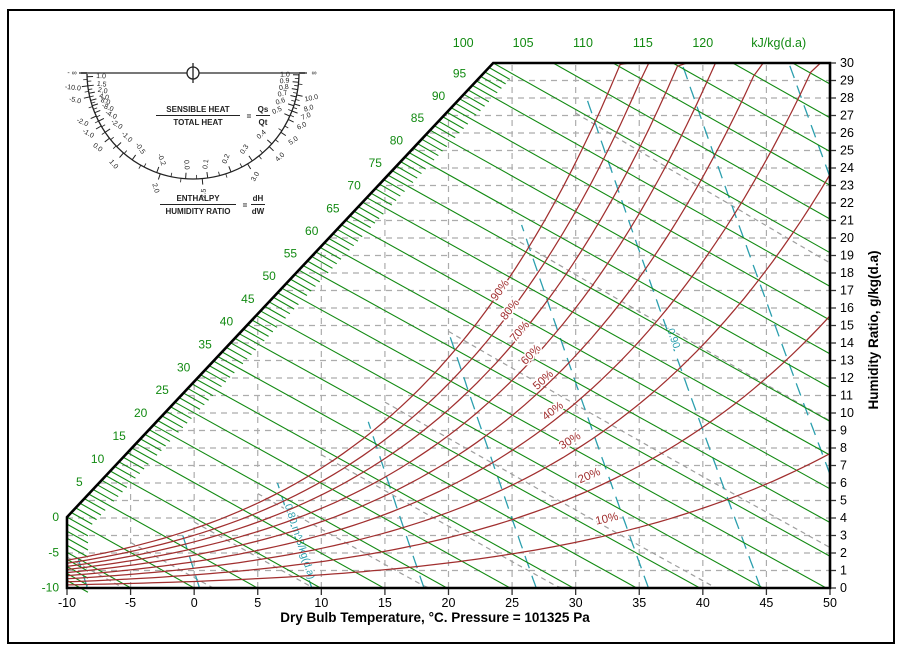 The image size is (902, 652). I want to click on enthalpy-axis-label: 15, so click(119, 436).